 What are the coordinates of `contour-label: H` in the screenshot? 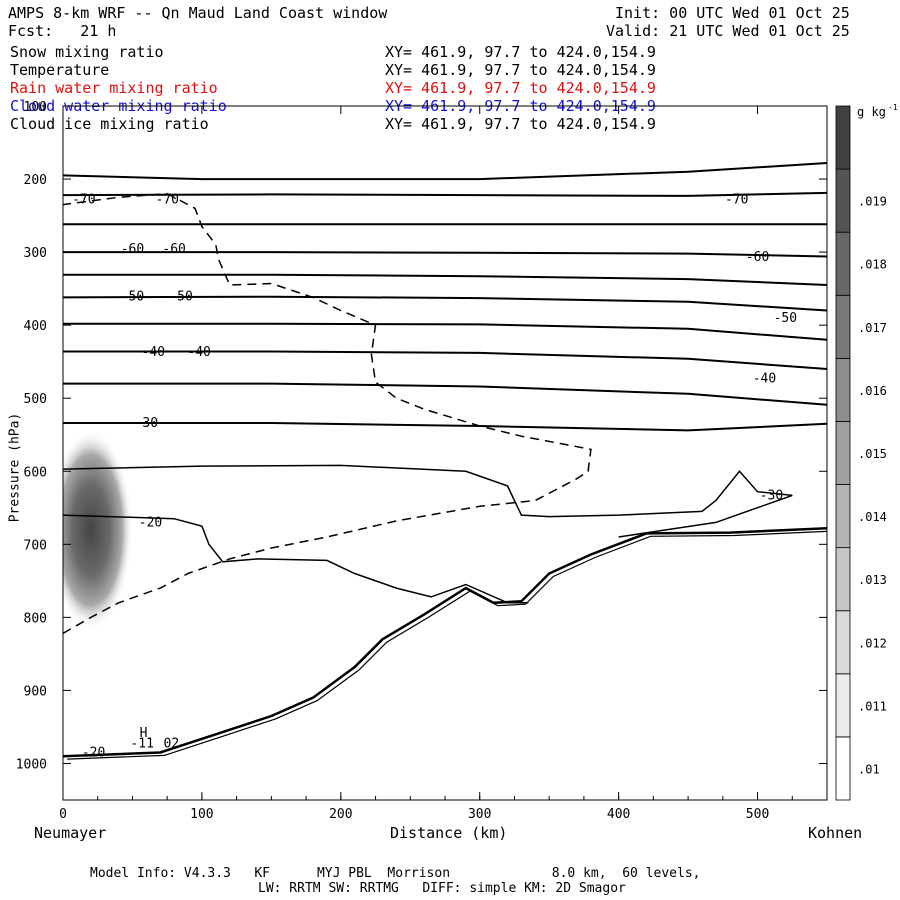 It's located at (144, 733).